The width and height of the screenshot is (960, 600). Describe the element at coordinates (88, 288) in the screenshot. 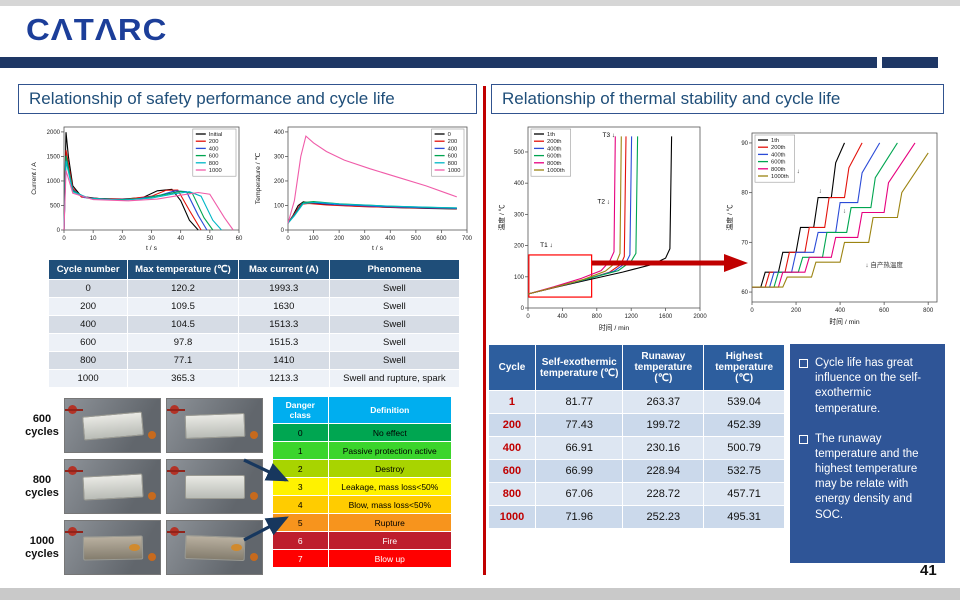

I see `table-cell: 0` at that location.